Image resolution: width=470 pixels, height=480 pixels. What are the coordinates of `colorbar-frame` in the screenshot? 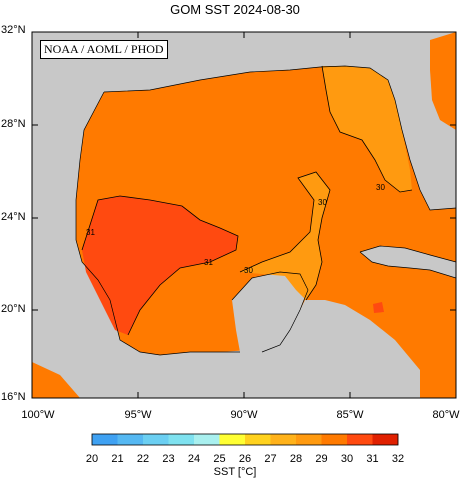 It's located at (245, 439).